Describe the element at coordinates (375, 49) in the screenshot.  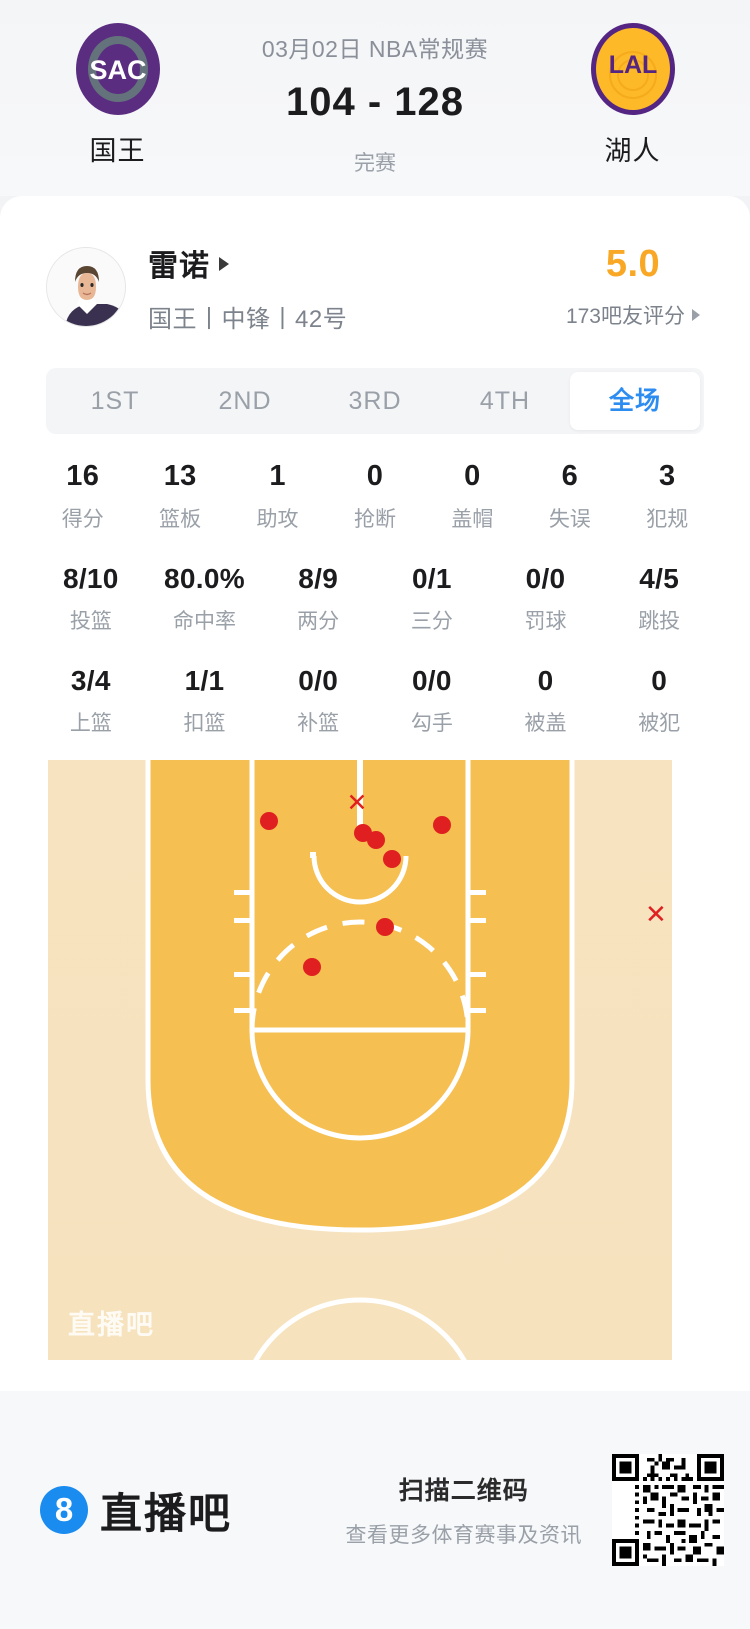
I see `match-league-line: 03月02日 NBA常规赛` at that location.